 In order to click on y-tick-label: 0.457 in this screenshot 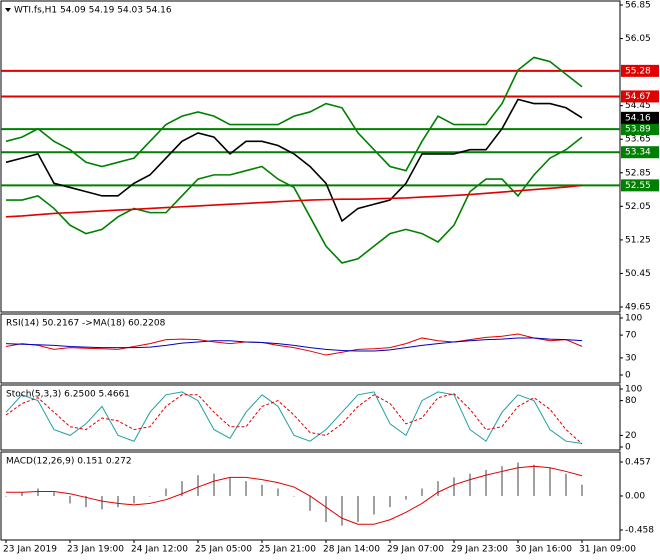, I will do `click(638, 463)`.